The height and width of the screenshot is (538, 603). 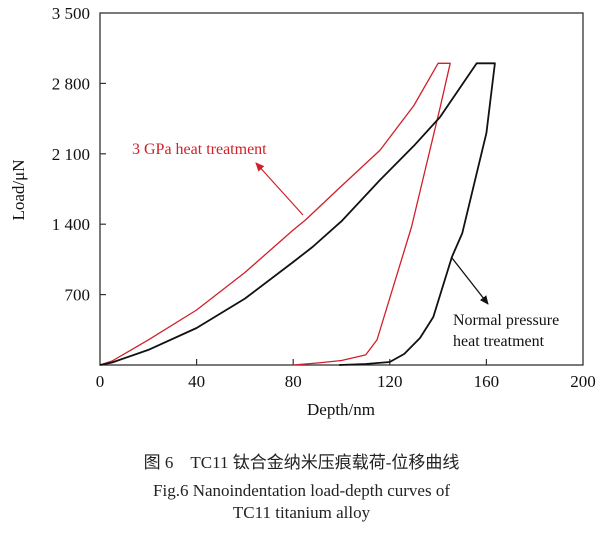 I want to click on x-tick-label: 160, so click(x=487, y=381).